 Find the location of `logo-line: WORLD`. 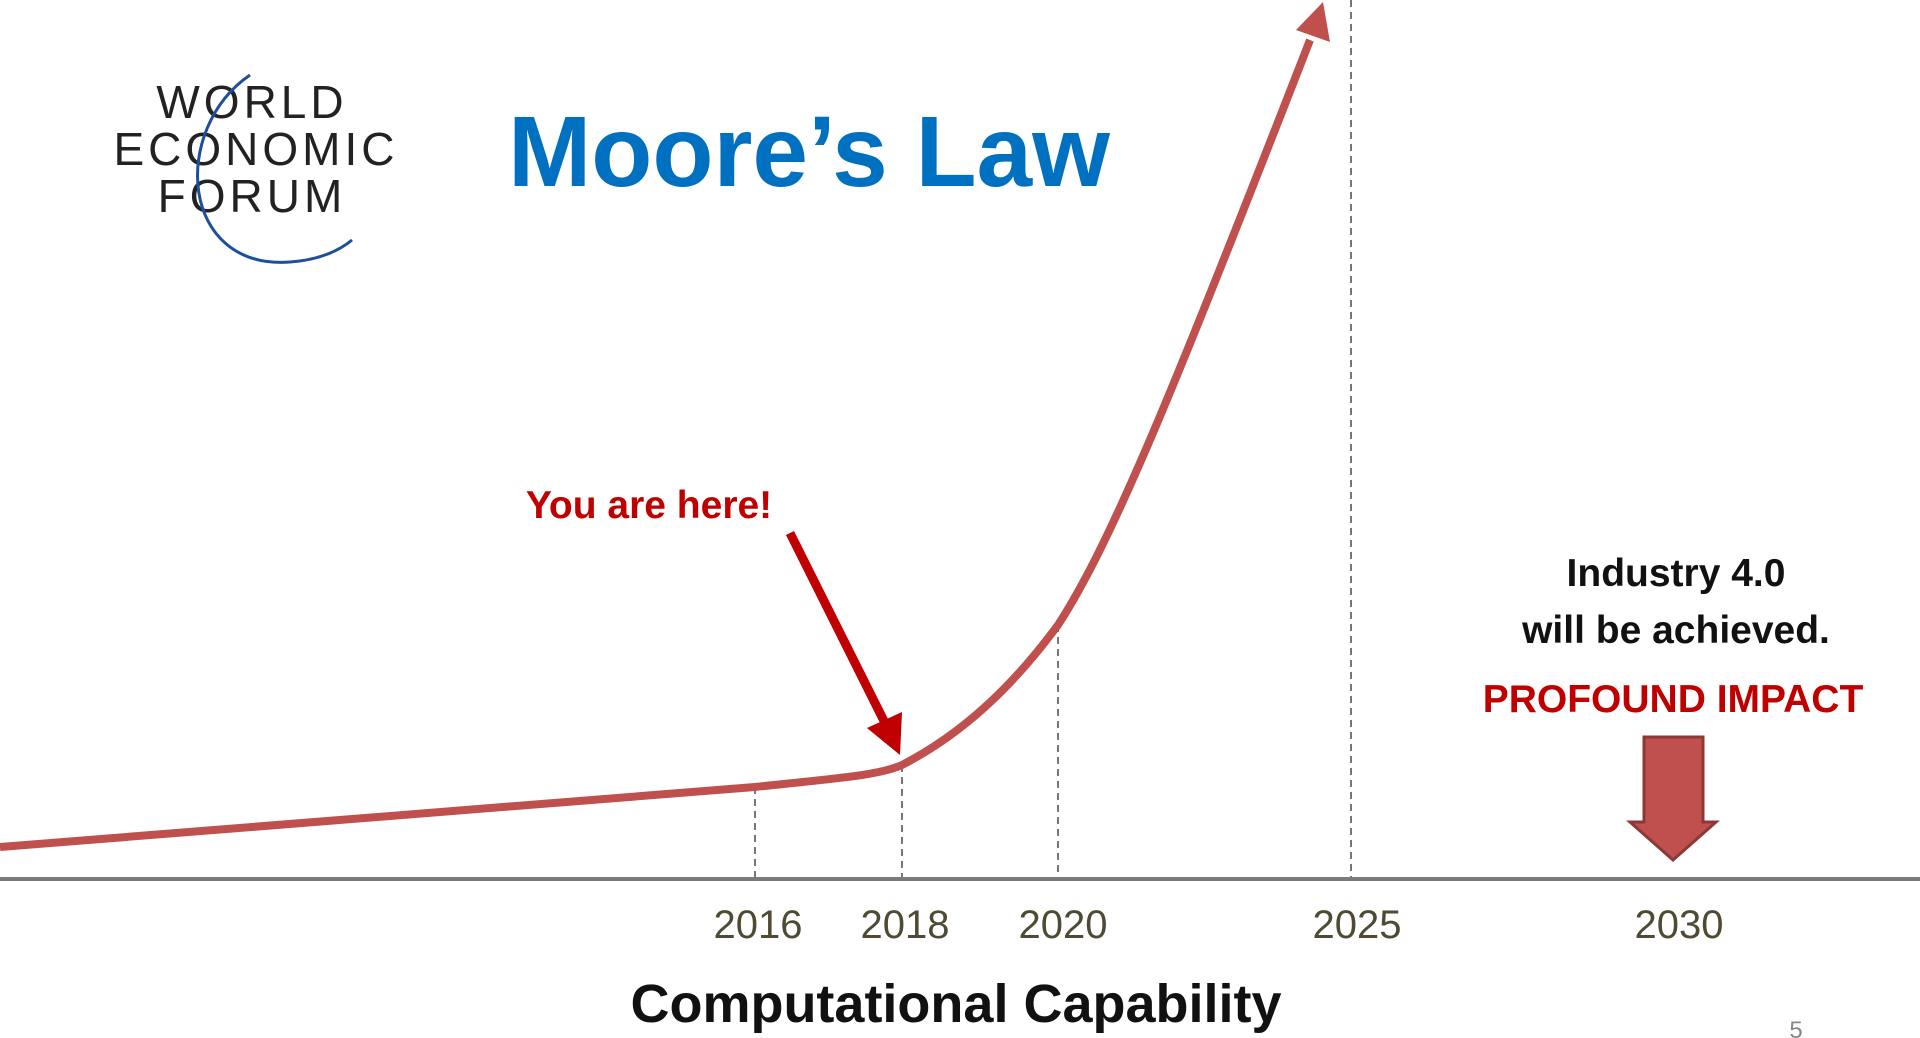

logo-line: WORLD is located at coordinates (251, 102).